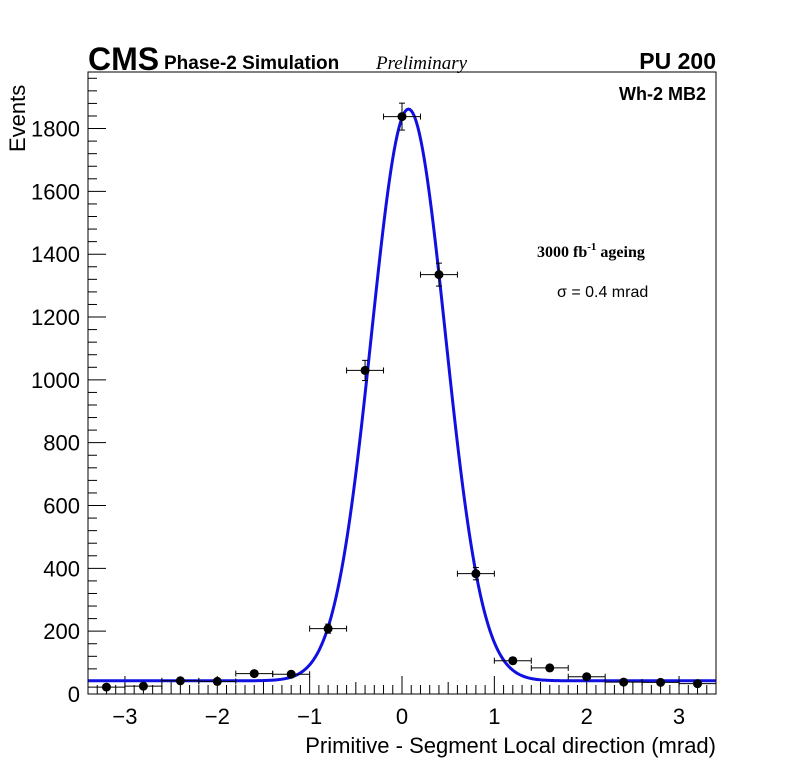 This screenshot has width=796, height=772. What do you see at coordinates (679, 716) in the screenshot?
I see `x-tick-label: 3` at bounding box center [679, 716].